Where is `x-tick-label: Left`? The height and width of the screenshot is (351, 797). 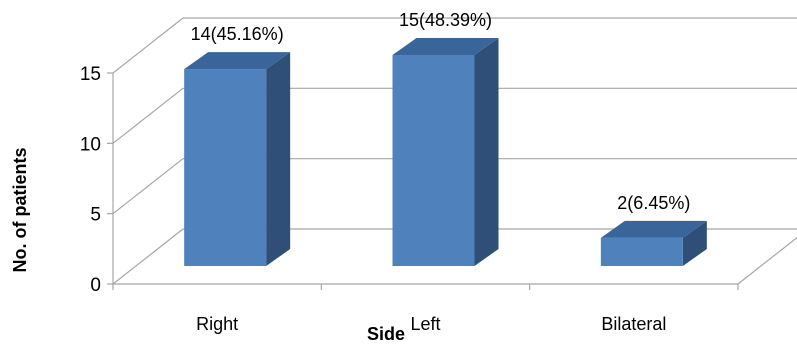 x-tick-label: Left is located at coordinates (425, 324).